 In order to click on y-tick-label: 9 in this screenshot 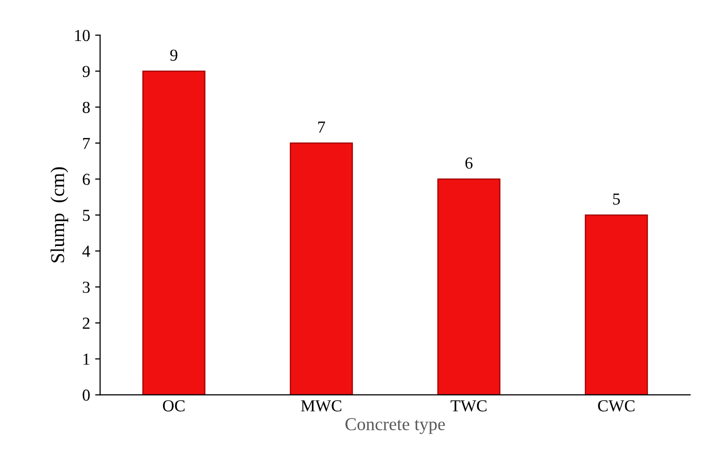, I will do `click(86, 72)`.